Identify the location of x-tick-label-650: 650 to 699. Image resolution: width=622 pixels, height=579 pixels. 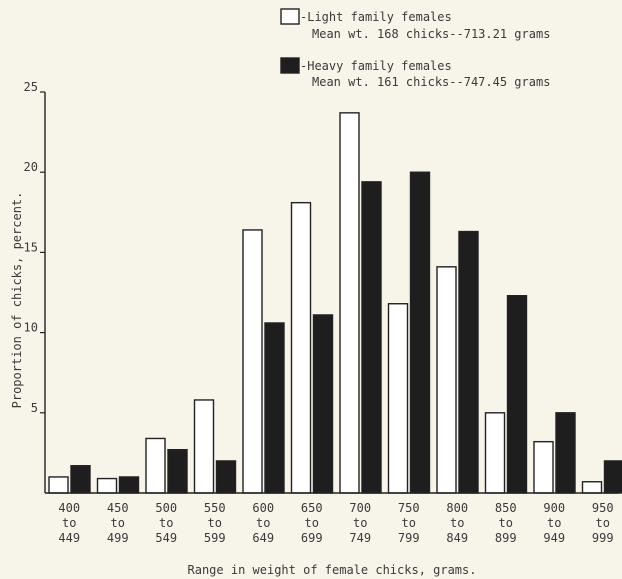
(312, 523).